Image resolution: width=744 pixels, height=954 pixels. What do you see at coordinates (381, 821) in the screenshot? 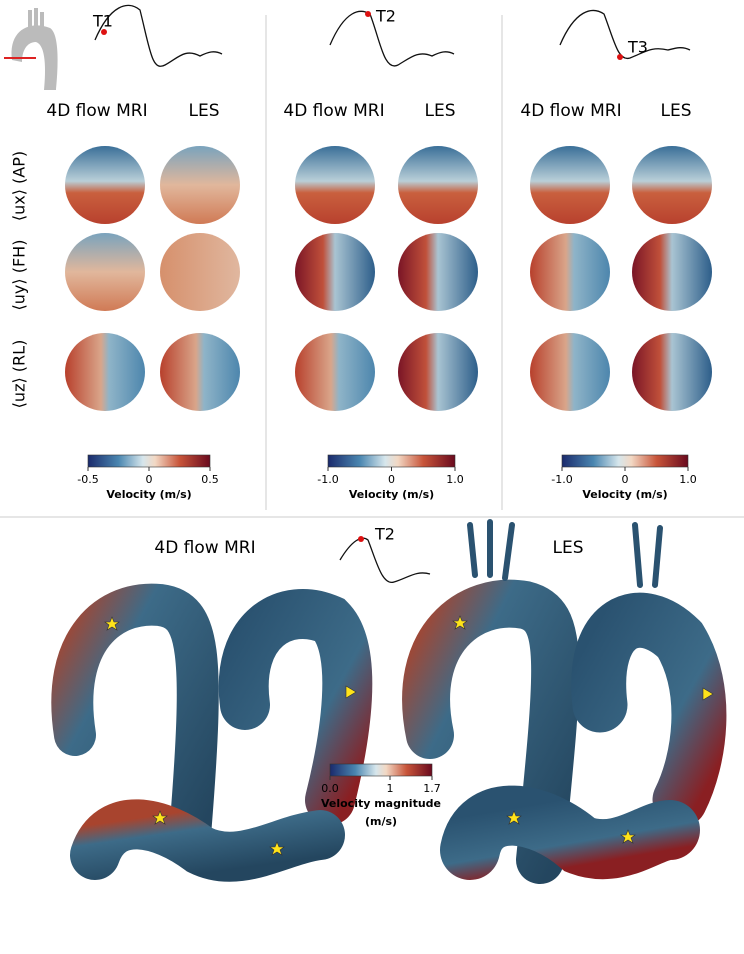
I see `colorbar-unit: (m/s)` at bounding box center [381, 821].